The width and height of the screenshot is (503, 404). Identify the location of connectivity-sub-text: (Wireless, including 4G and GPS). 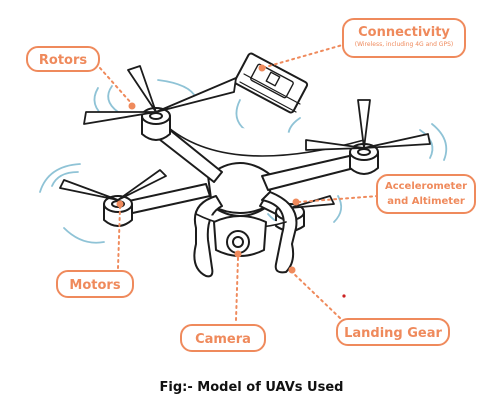
(404, 44).